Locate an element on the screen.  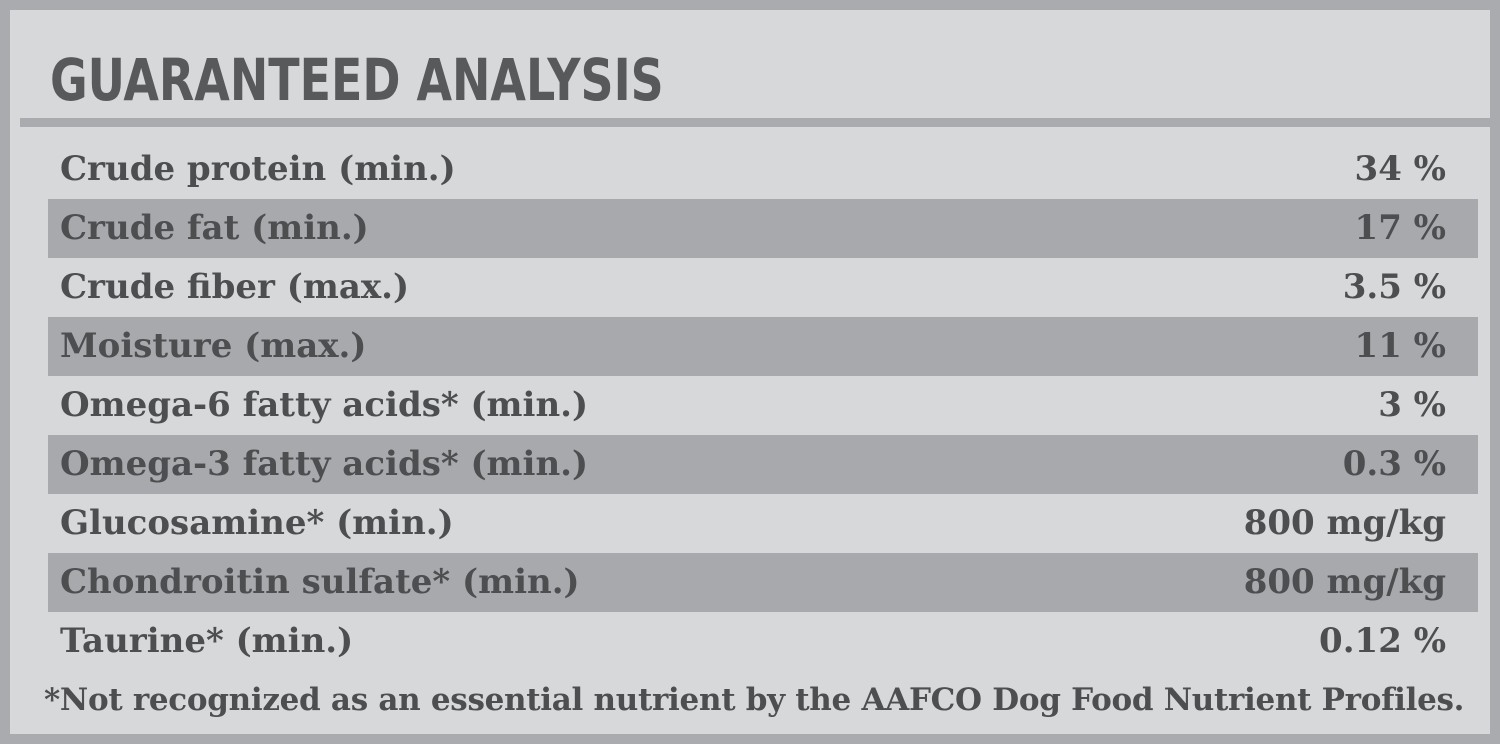
nutrient-label: Crude fiber (max.) is located at coordinates (235, 287).